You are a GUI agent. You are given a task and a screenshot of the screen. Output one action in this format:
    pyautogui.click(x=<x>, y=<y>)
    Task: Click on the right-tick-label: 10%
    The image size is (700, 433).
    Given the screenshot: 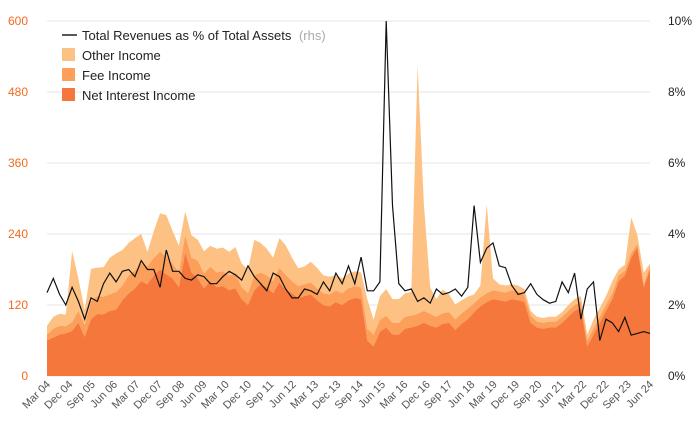 What is the action you would take?
    pyautogui.click(x=680, y=21)
    